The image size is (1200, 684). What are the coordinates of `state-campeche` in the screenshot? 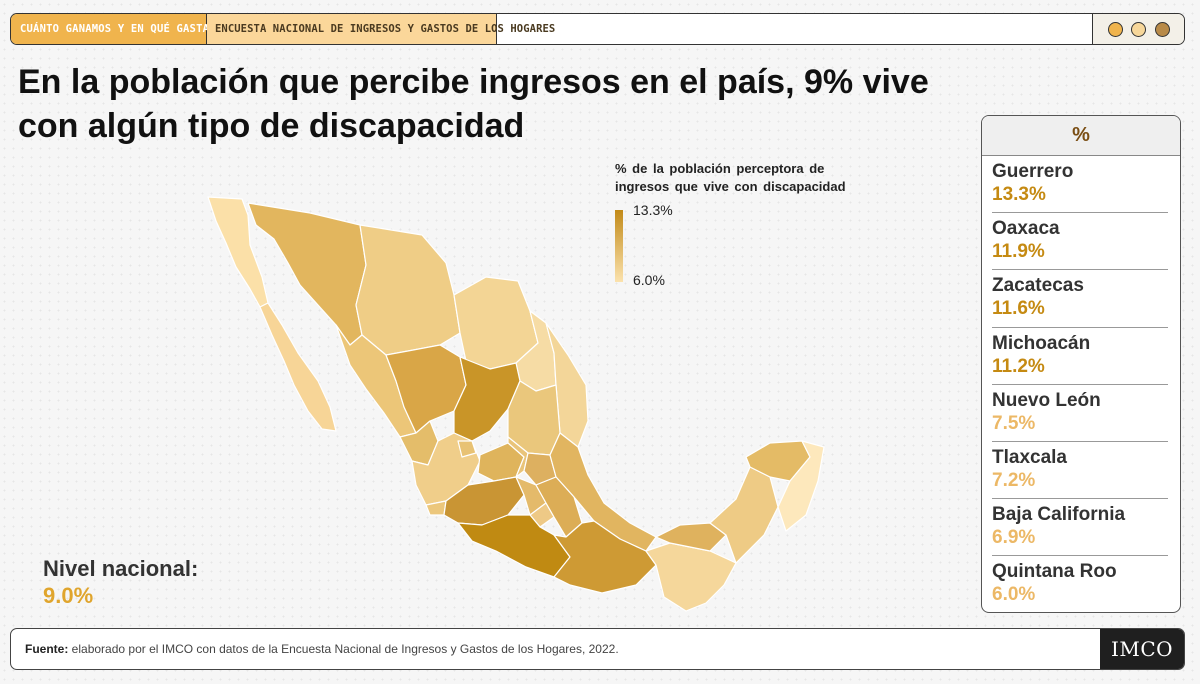 It's located at (744, 515).